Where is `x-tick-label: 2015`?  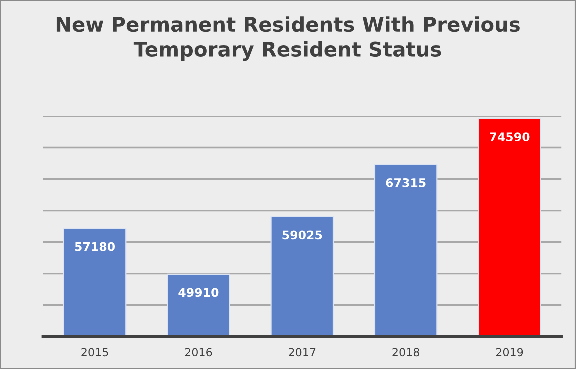
x-tick-label: 2015 is located at coordinates (95, 352).